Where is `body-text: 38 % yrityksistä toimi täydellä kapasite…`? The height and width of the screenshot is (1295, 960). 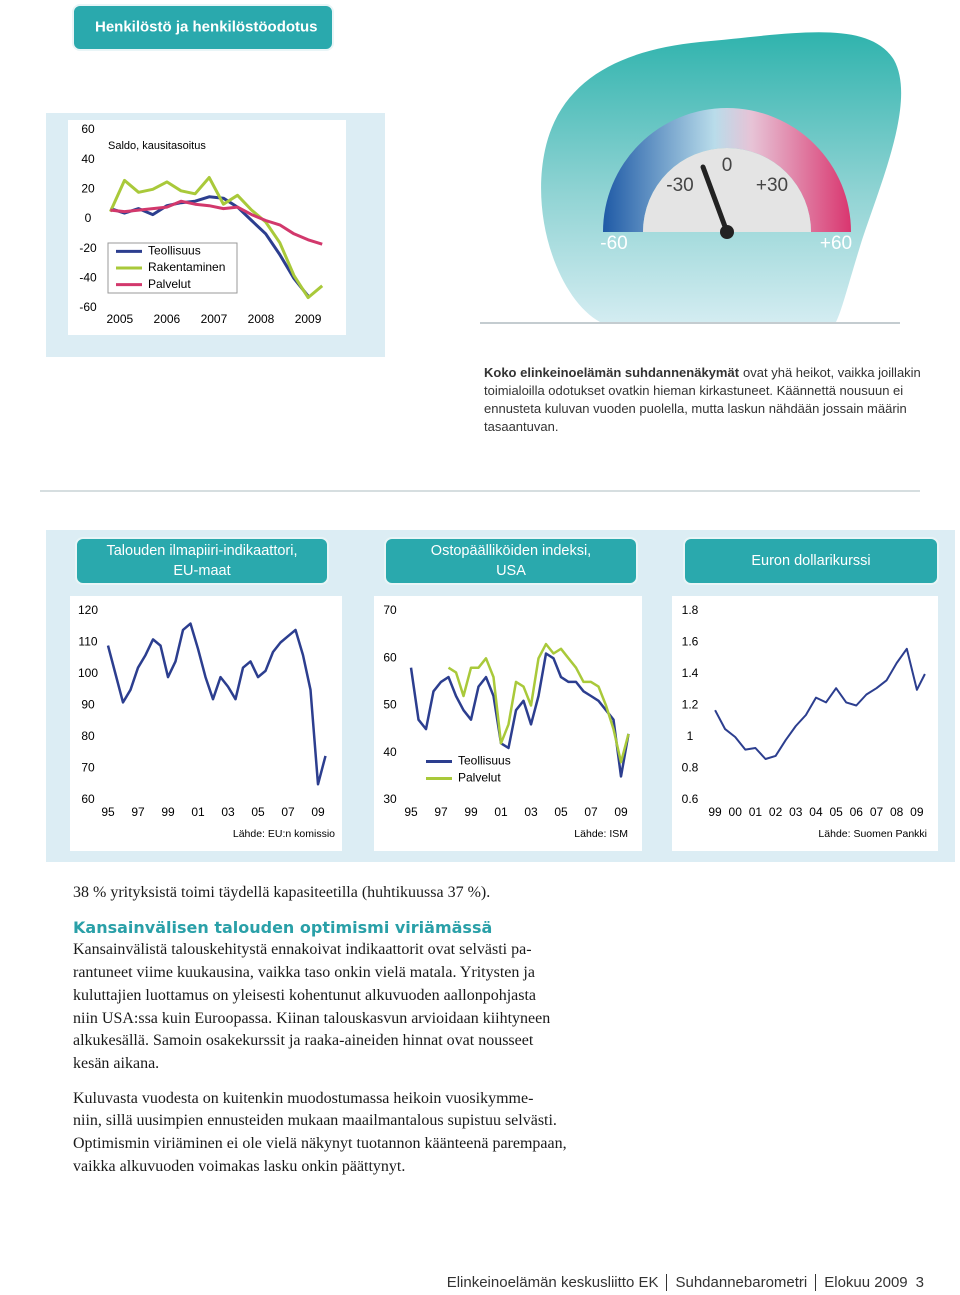 body-text: 38 % yrityksistä toimi täydellä kapasite… is located at coordinates (373, 1036).